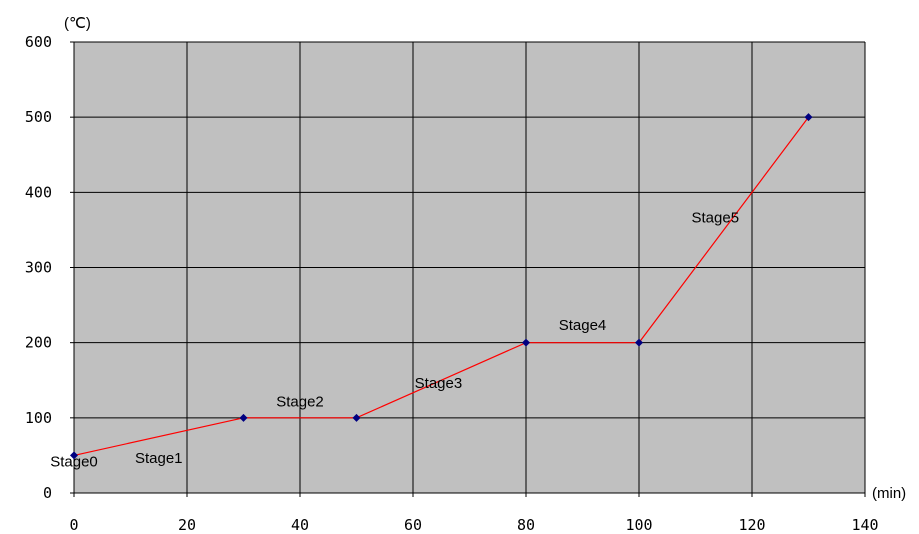 The width and height of the screenshot is (919, 534). Describe the element at coordinates (38, 268) in the screenshot. I see `y-tick-label-3: 300` at that location.